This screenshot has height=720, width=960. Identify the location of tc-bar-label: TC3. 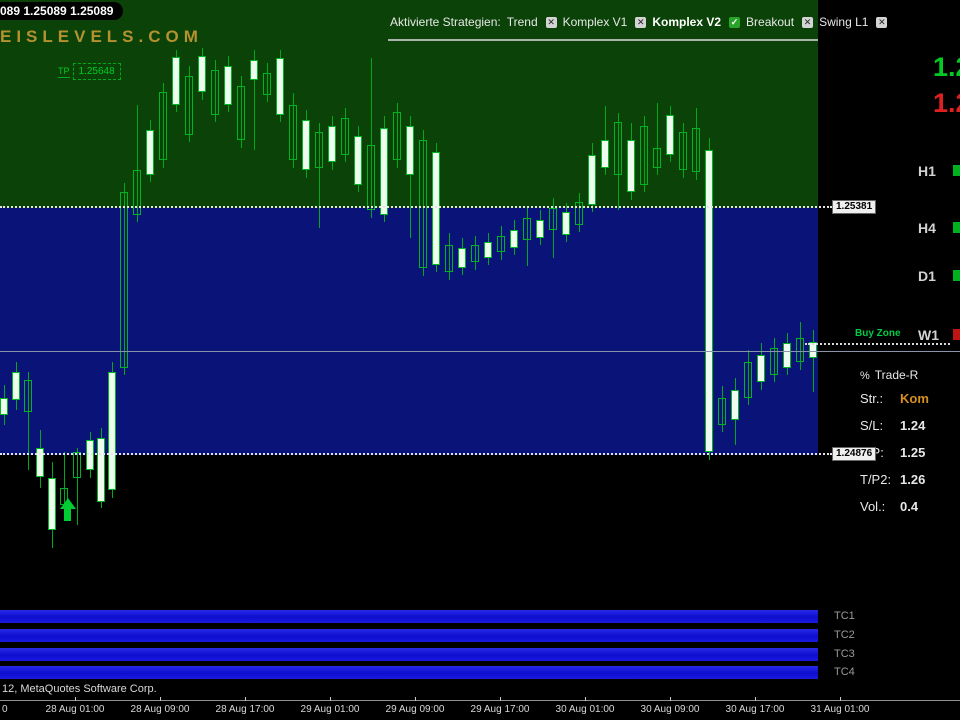
(844, 654).